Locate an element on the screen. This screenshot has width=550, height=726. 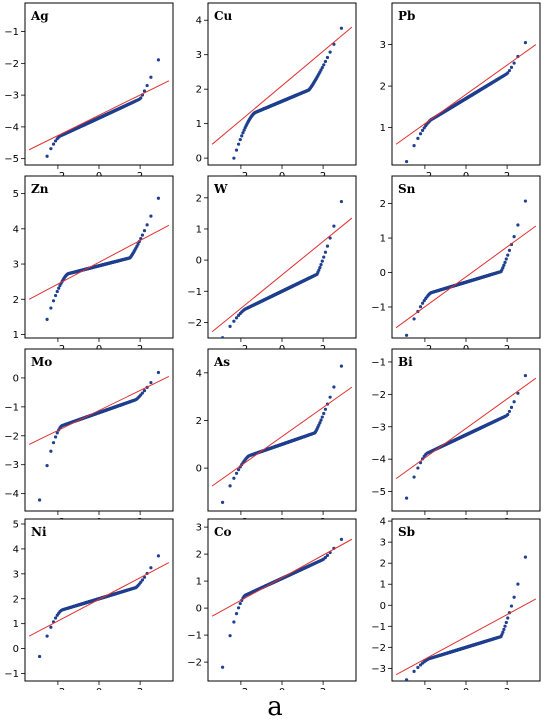
panel-title: Sn is located at coordinates (407, 189).